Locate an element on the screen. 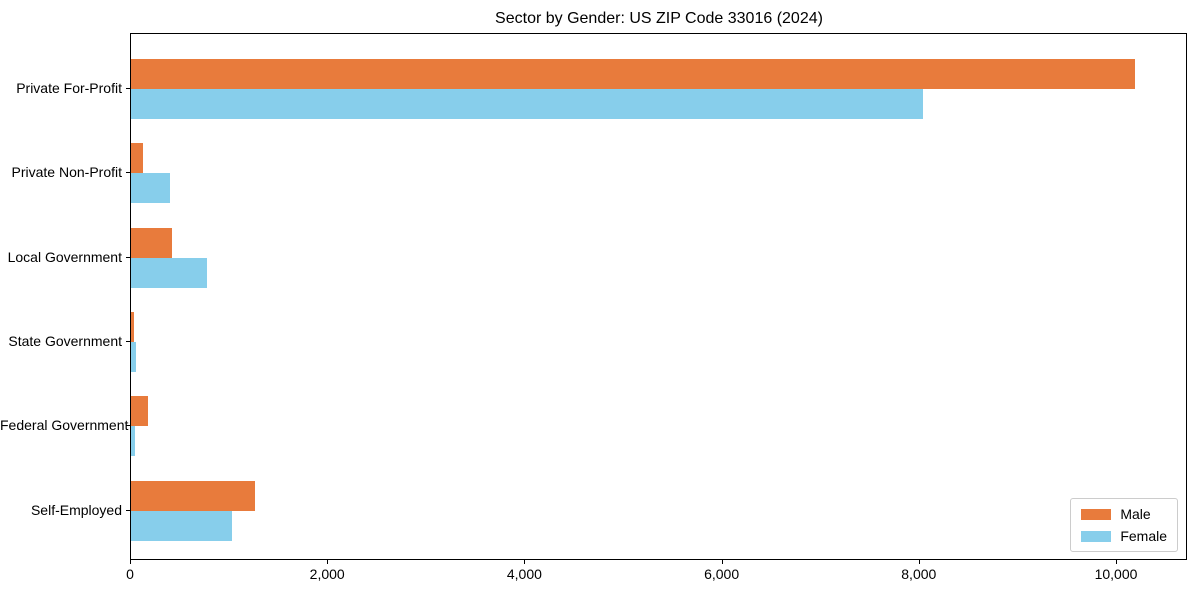  y-axis-label: State Government is located at coordinates (65, 340).